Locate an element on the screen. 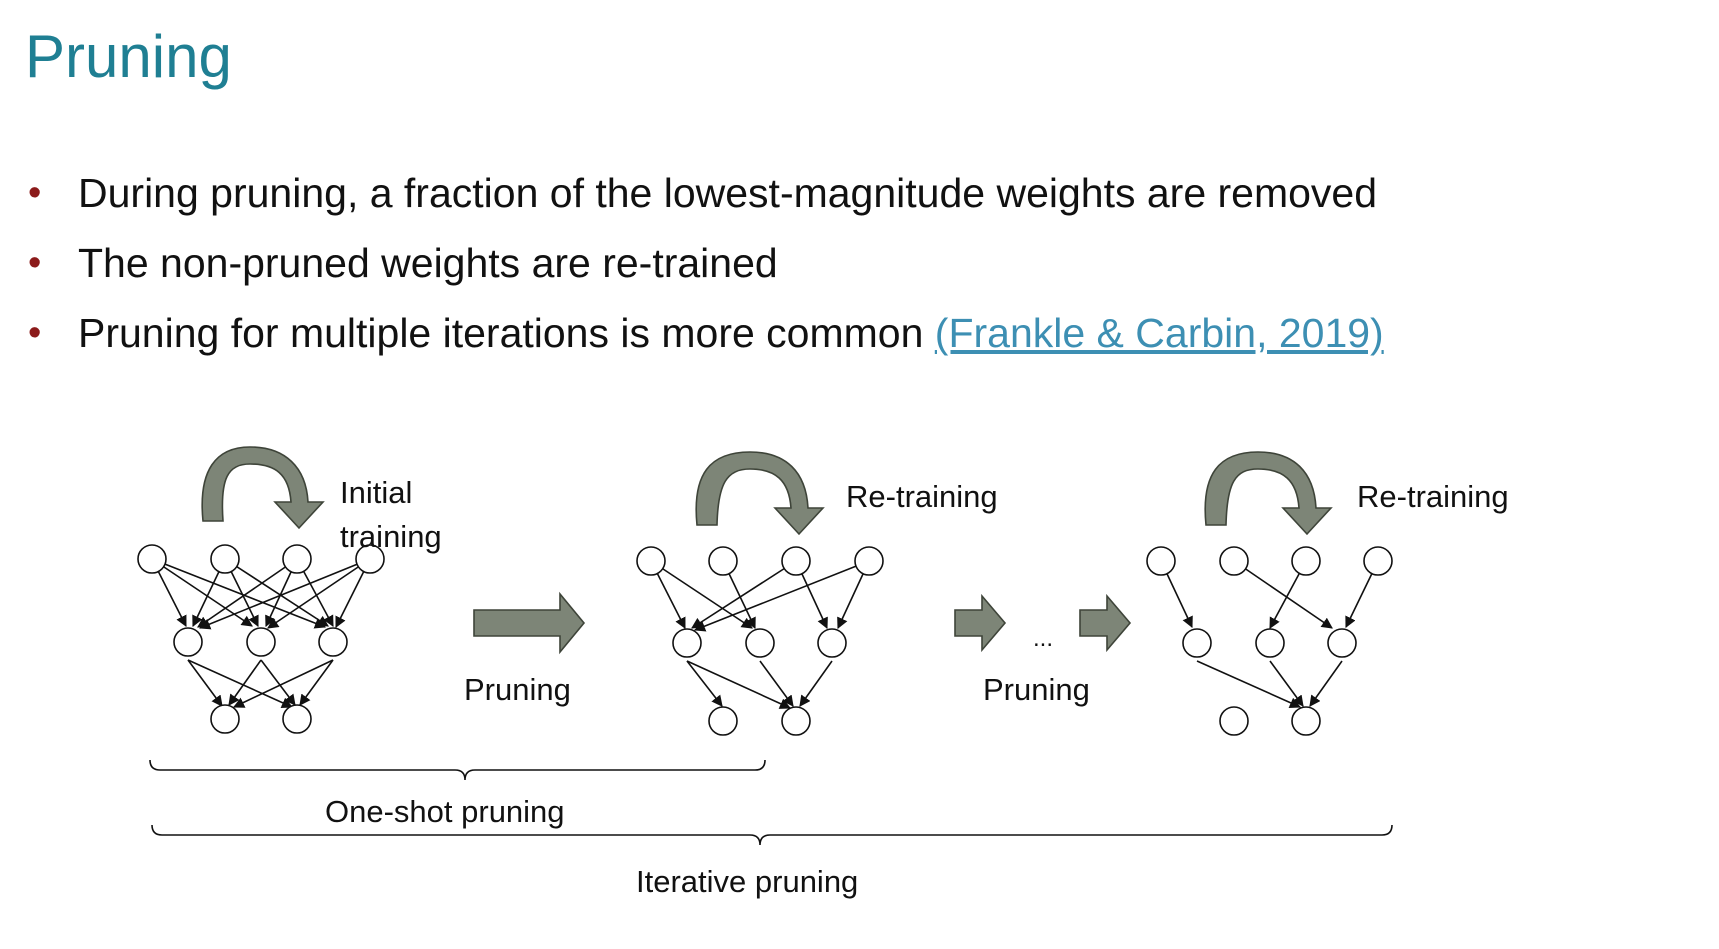  label-iterative-pruning: Iterative pruning is located at coordinates (747, 881).